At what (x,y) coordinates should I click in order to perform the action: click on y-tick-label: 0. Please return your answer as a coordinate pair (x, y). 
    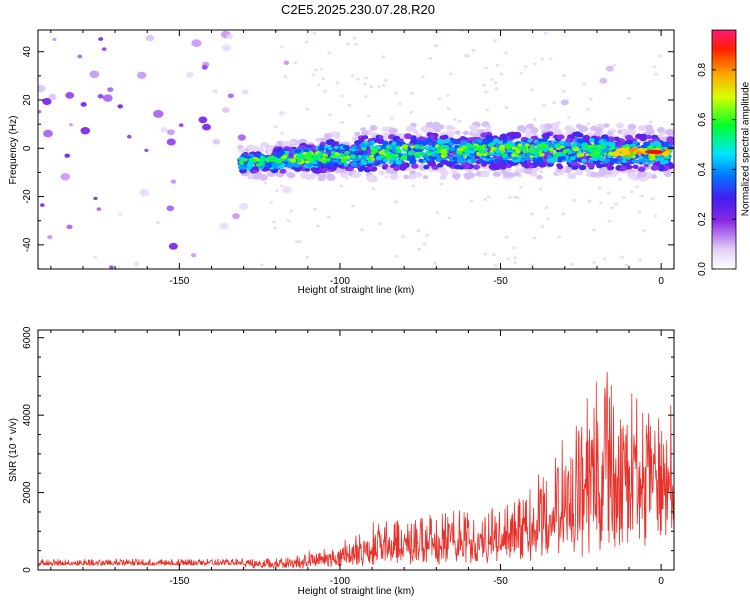
    Looking at the image, I should click on (27, 148).